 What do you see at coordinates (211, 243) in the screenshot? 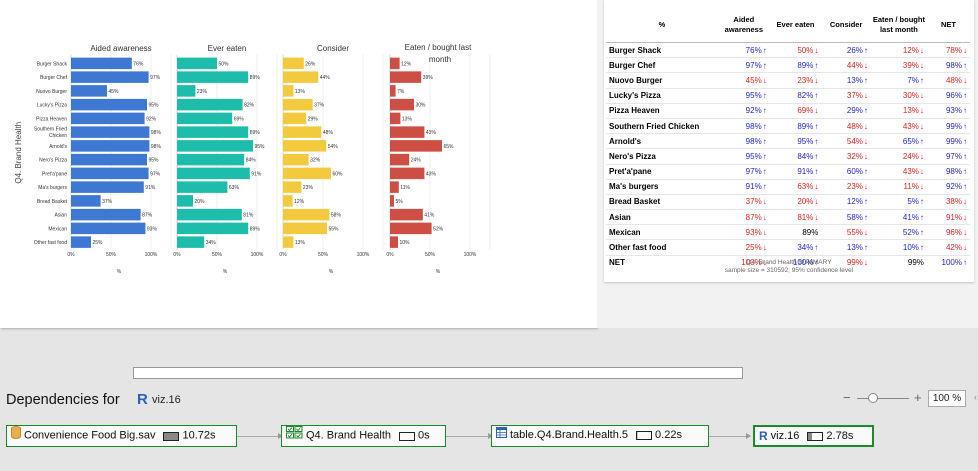
I see `data-label: 34%` at bounding box center [211, 243].